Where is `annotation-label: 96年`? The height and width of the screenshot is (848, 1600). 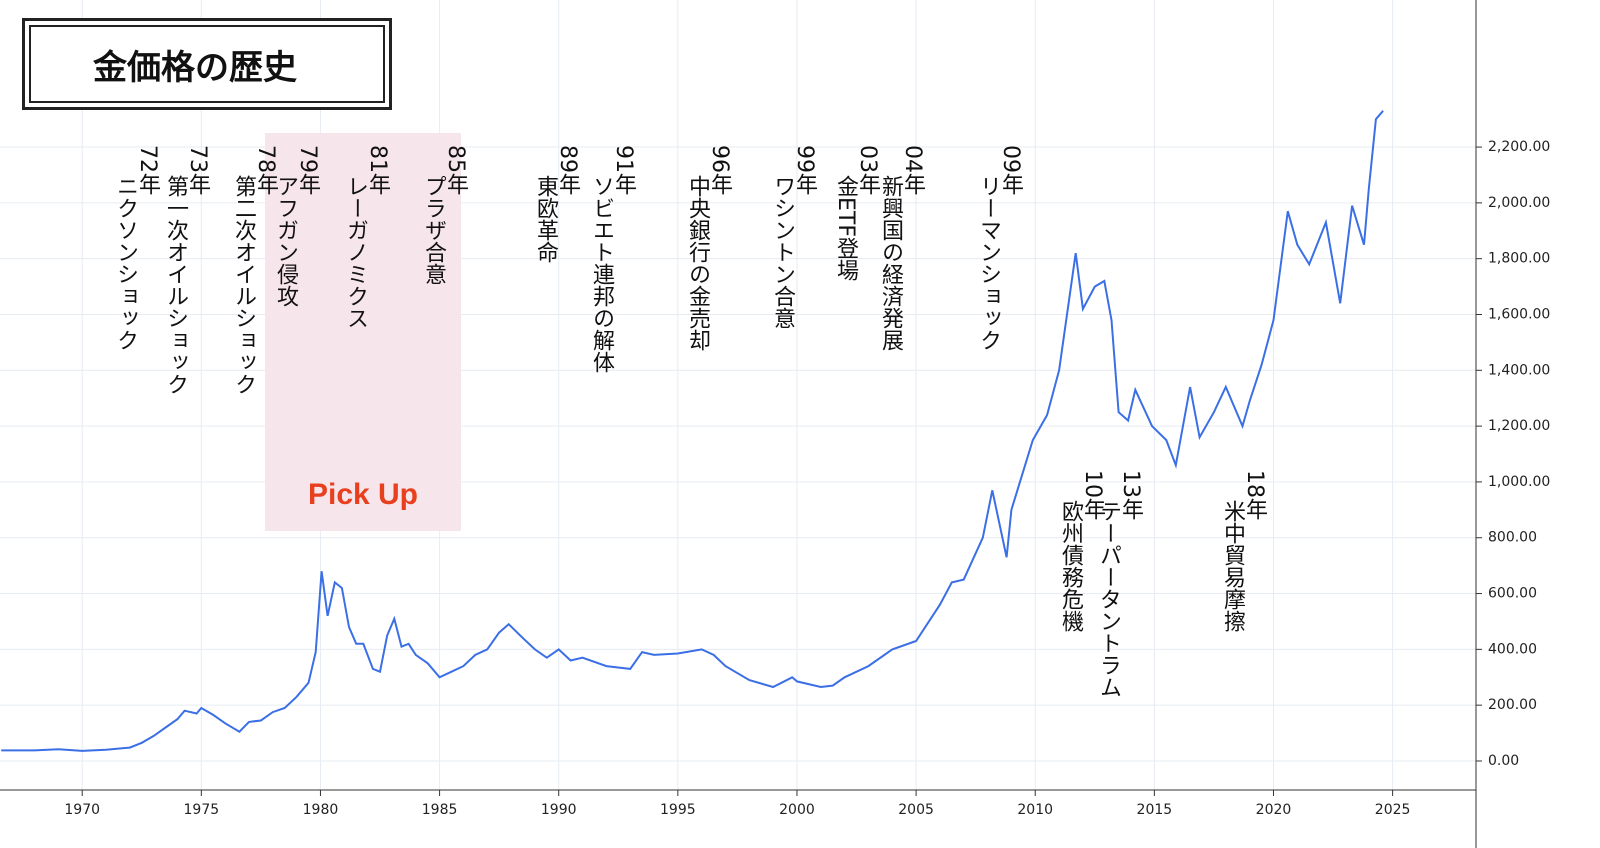 annotation-label: 96年 is located at coordinates (719, 170).